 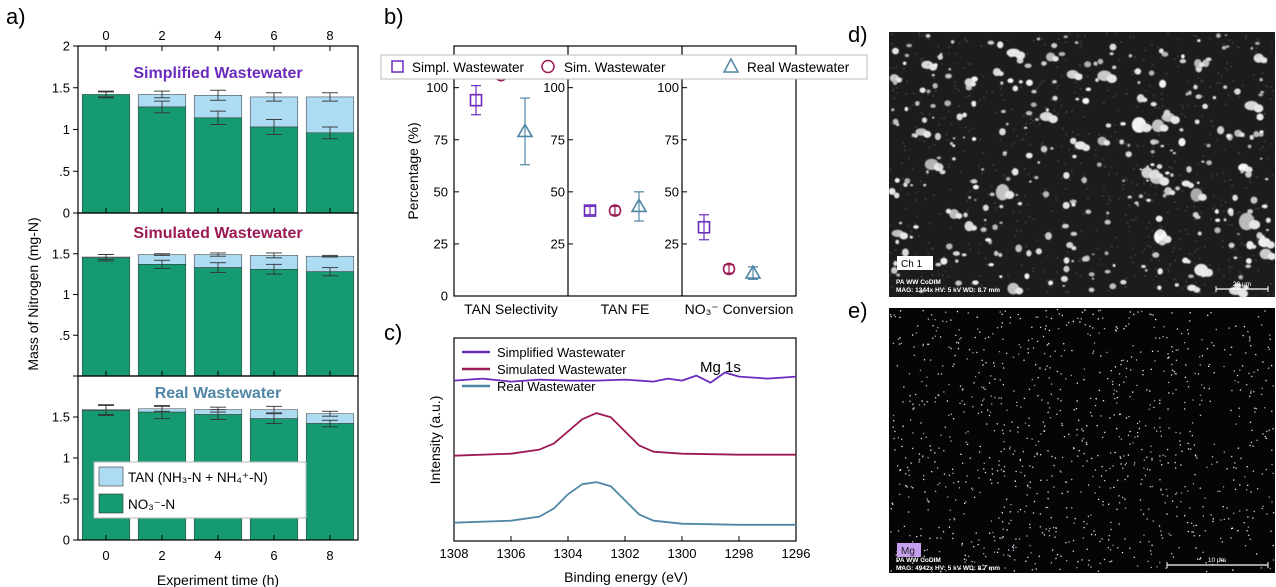 I want to click on bar-no3, so click(x=330, y=324).